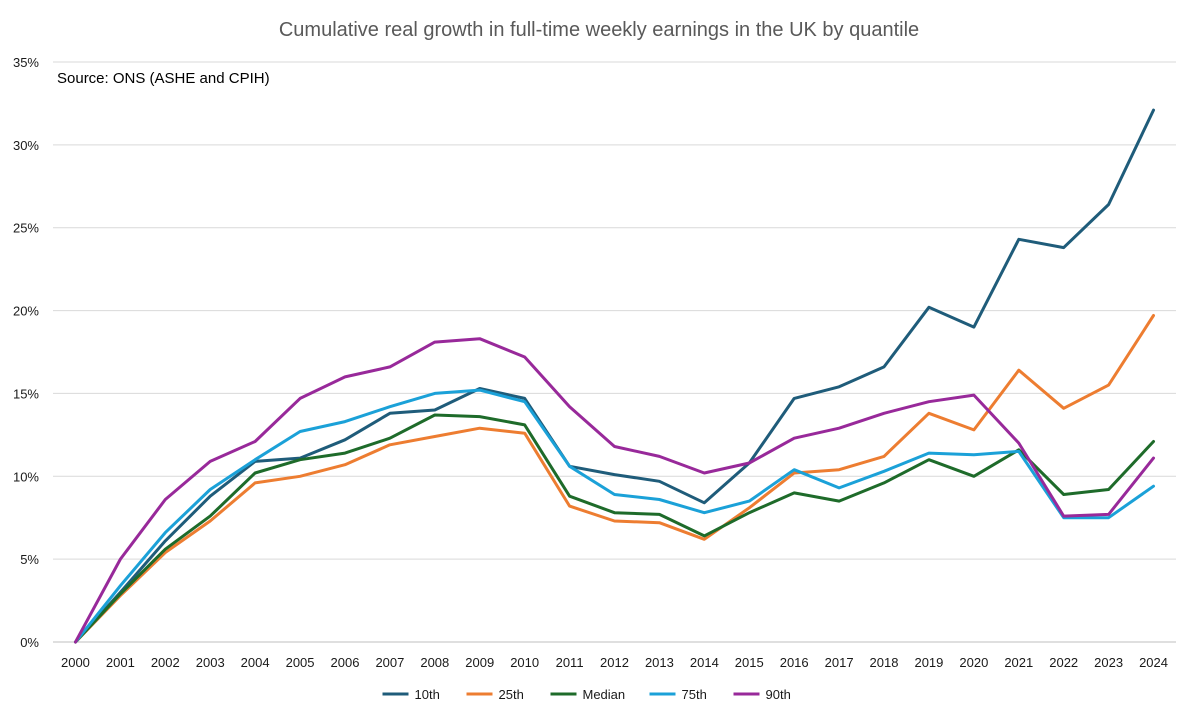 The image size is (1200, 722). Describe the element at coordinates (163, 78) in the screenshot. I see `source-annotation: Source: ONS (ASHE and CPIH)` at that location.